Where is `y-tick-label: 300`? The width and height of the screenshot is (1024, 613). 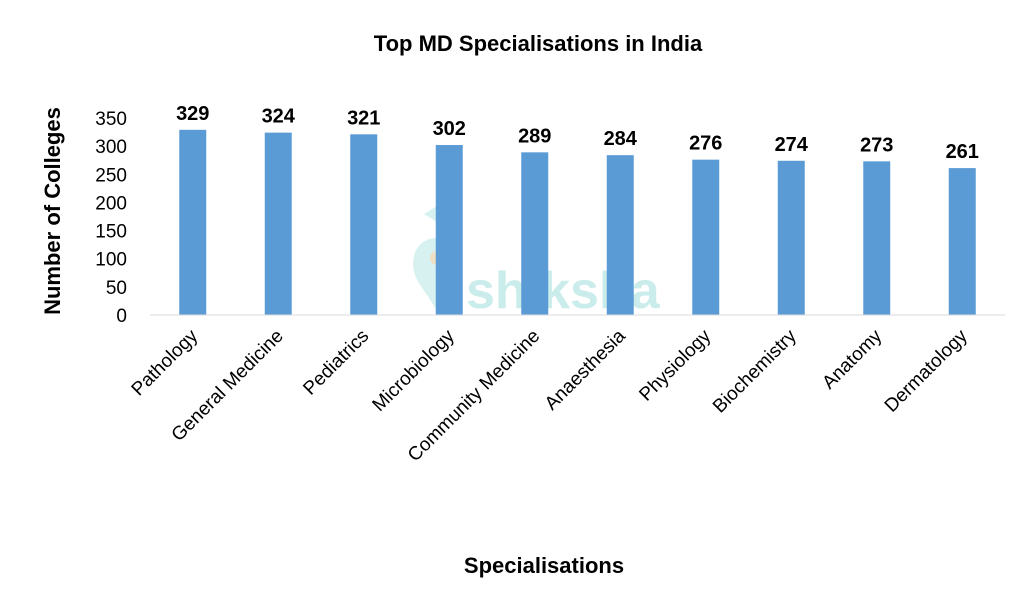
y-tick-label: 300 is located at coordinates (111, 147).